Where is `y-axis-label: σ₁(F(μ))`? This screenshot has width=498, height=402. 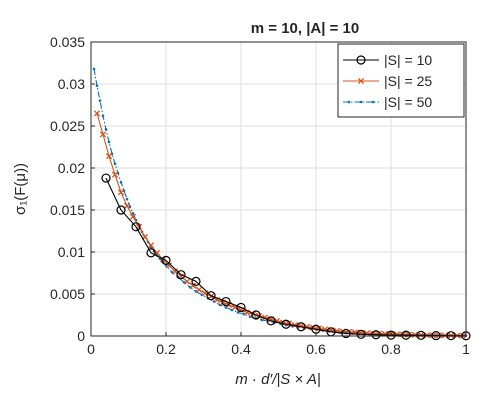 y-axis-label: σ₁(F(μ)) is located at coordinates (20, 189).